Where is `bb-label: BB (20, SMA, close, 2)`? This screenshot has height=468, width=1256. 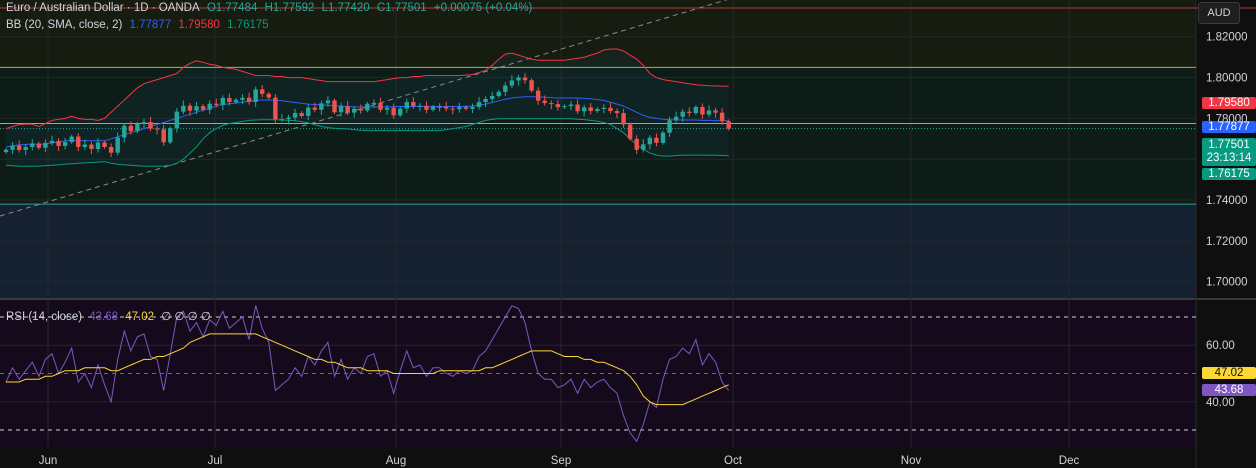 bb-label: BB (20, SMA, close, 2) is located at coordinates (64, 25).